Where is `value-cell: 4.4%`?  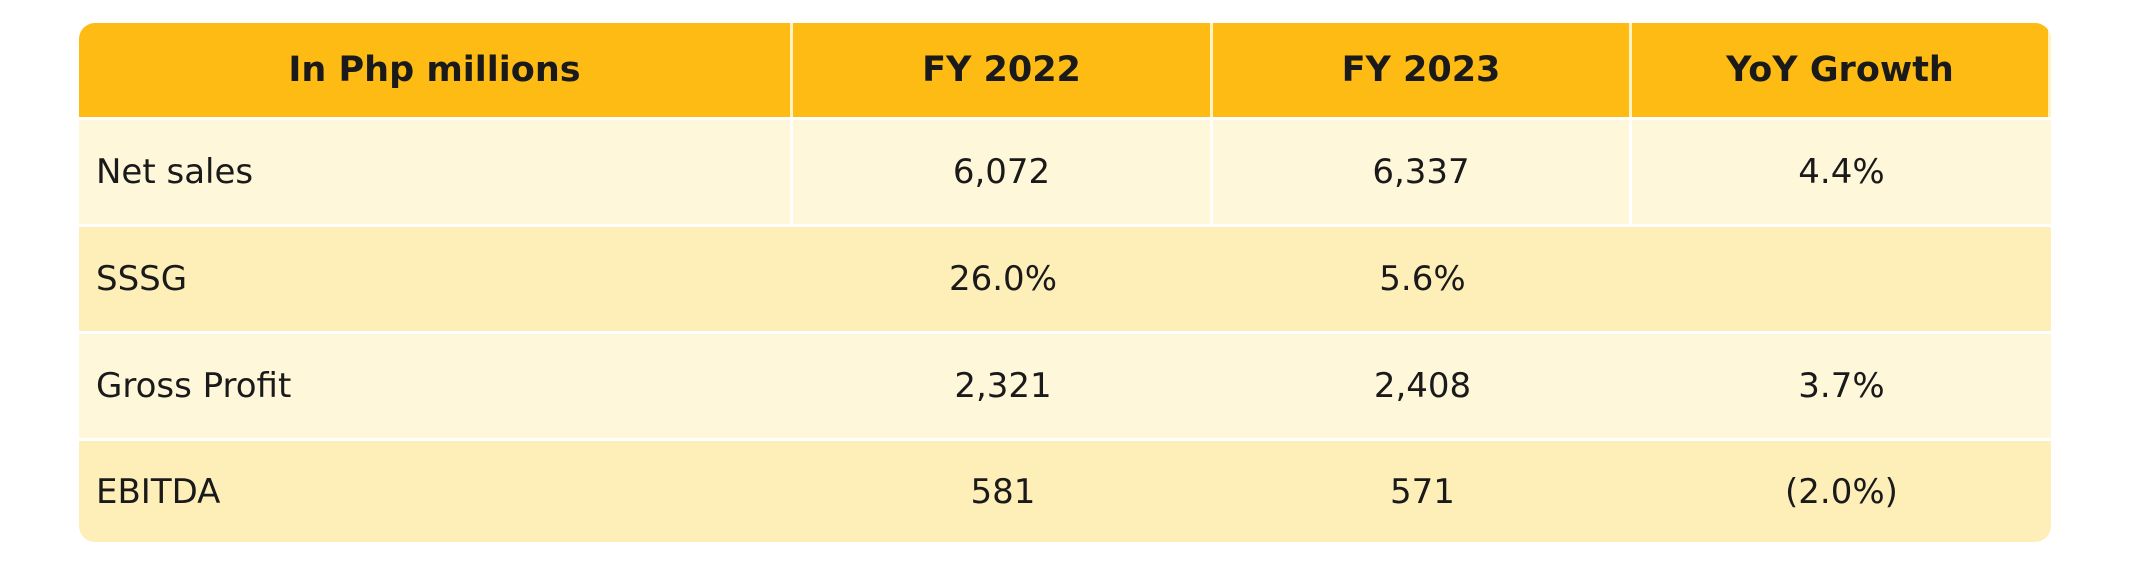 value-cell: 4.4% is located at coordinates (1841, 170).